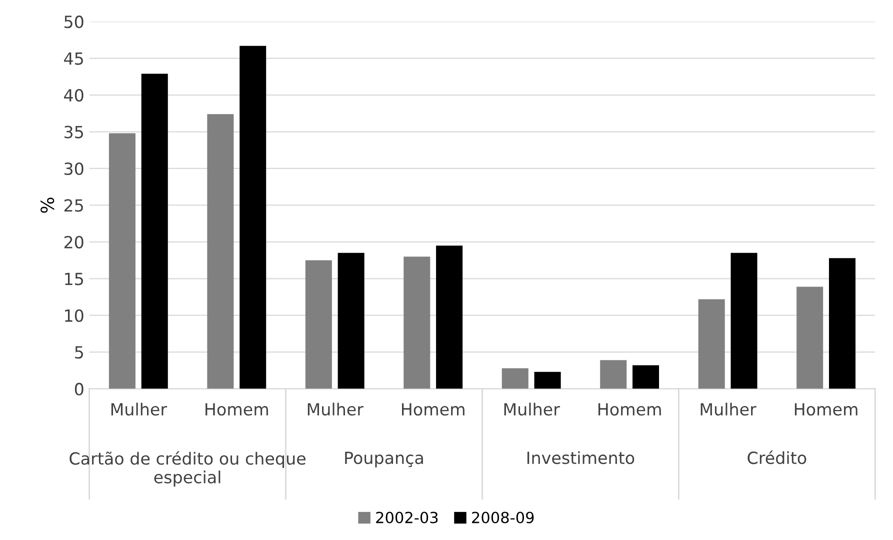 The height and width of the screenshot is (540, 893). What do you see at coordinates (79, 352) in the screenshot?
I see `y-tick-label: 5` at bounding box center [79, 352].